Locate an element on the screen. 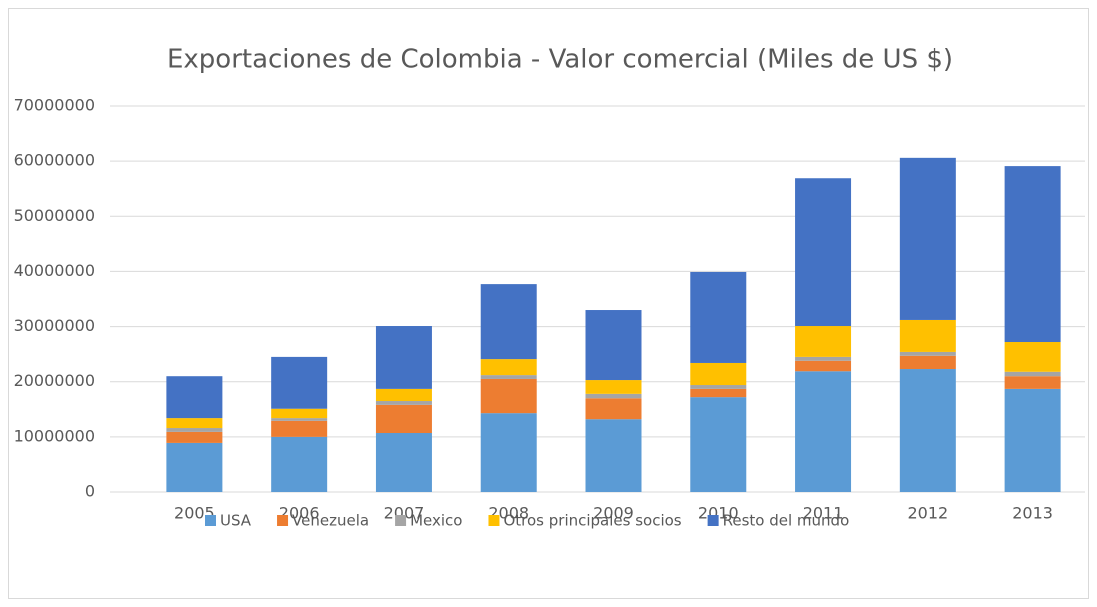 Image resolution: width=1097 pixels, height=607 pixels. x-tick-label: 2012 is located at coordinates (927, 513).